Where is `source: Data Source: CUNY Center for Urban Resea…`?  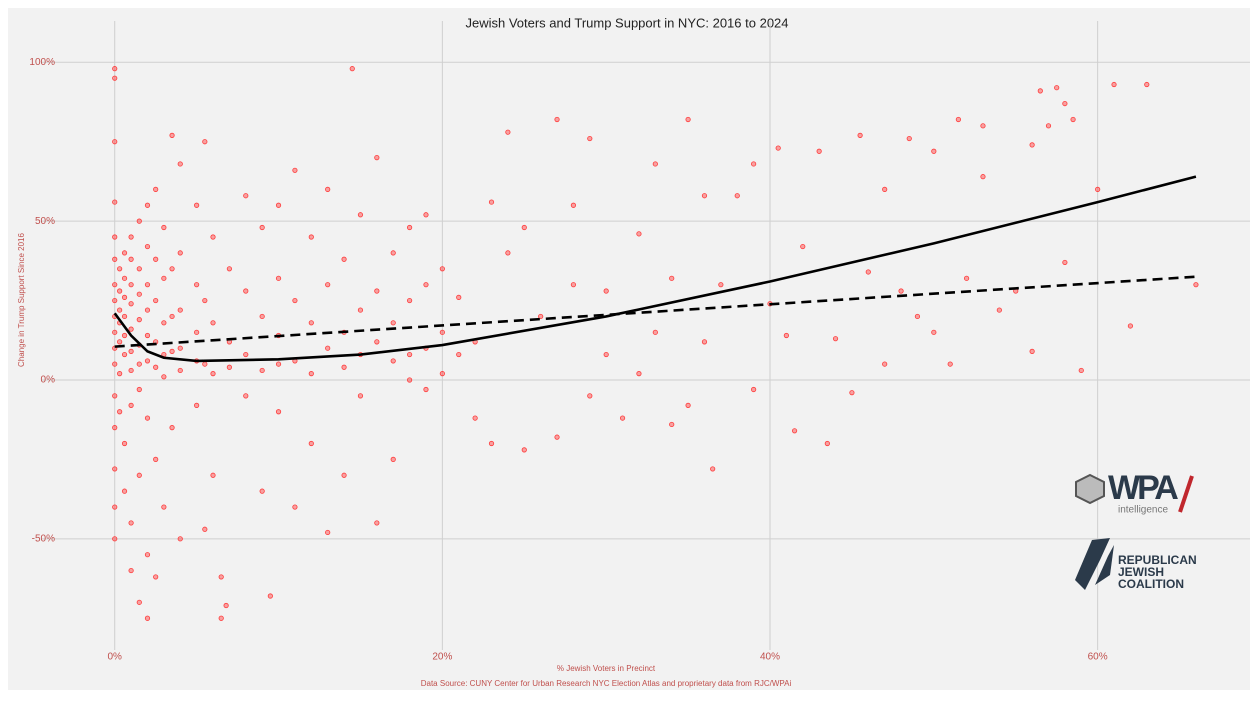 source: Data Source: CUNY Center for Urban Resea… is located at coordinates (606, 683).